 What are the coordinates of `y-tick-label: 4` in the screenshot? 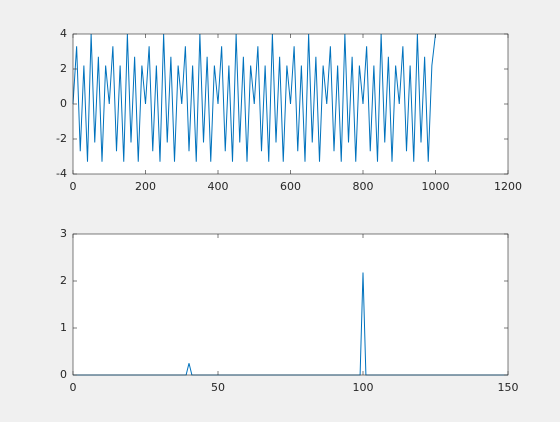 It's located at (63, 33).